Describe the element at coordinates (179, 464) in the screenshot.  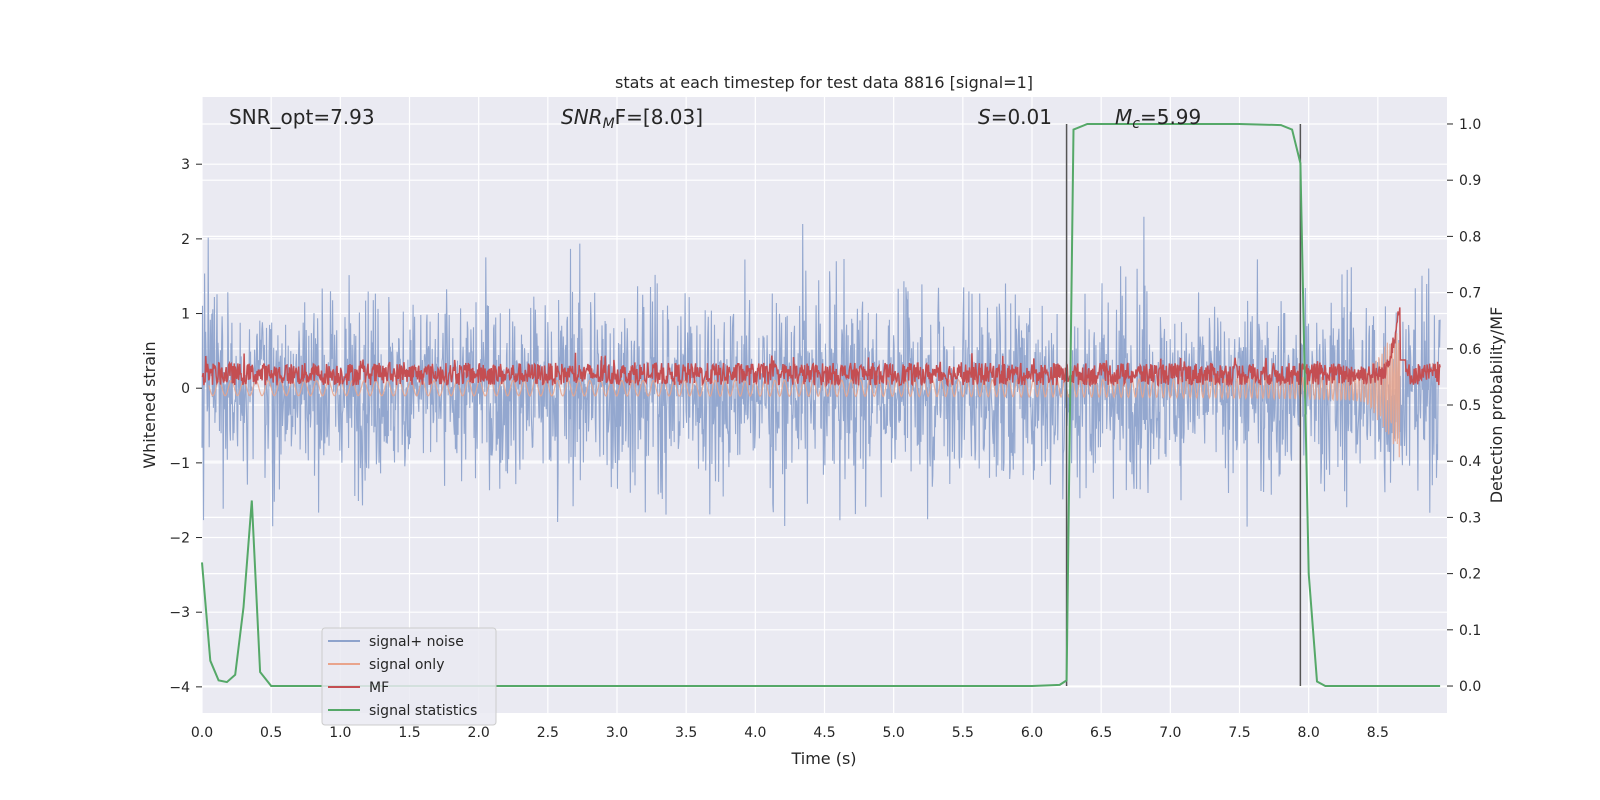
I see `y-tick-−1: −1` at that location.